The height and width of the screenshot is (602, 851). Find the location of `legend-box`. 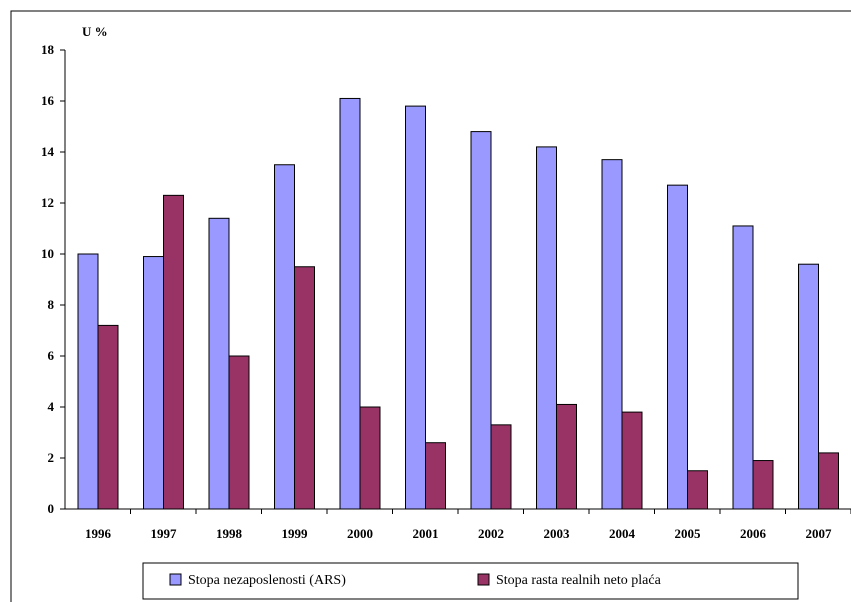

legend-box is located at coordinates (470, 581).